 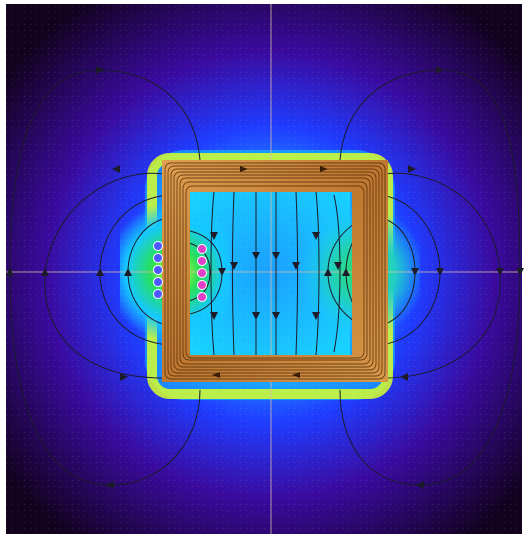 I want to click on core-arrows, so click(x=270, y=272).